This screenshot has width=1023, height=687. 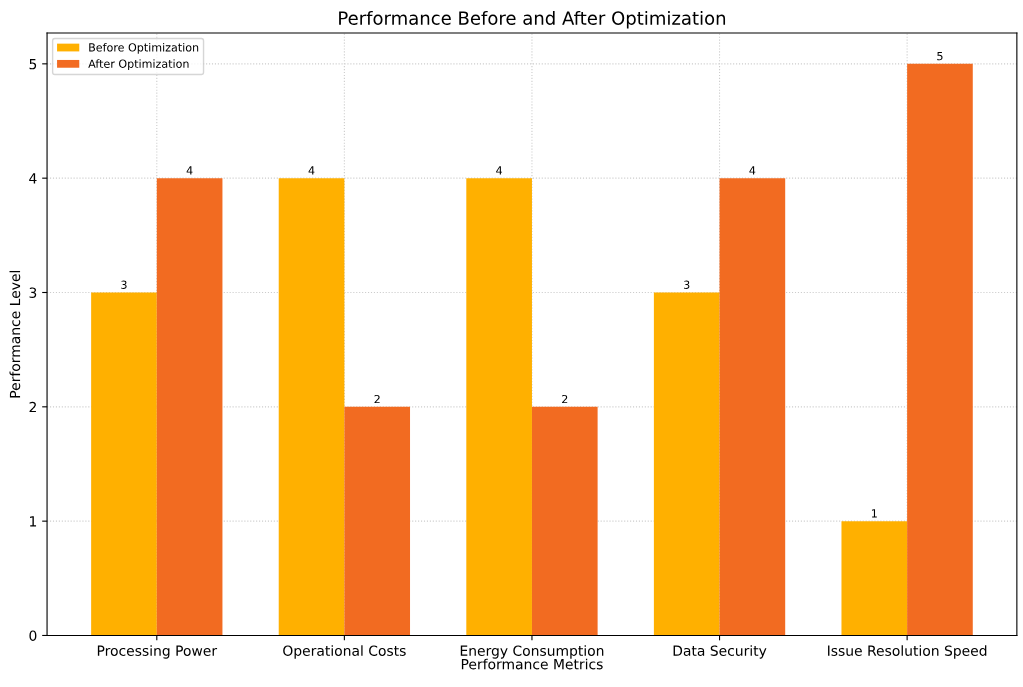 I want to click on data-label: 1, so click(x=874, y=513).